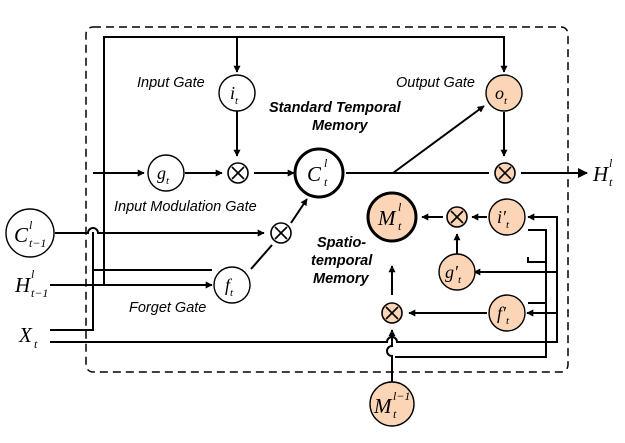  I want to click on spatio-label-line2: temporal, so click(342, 261).